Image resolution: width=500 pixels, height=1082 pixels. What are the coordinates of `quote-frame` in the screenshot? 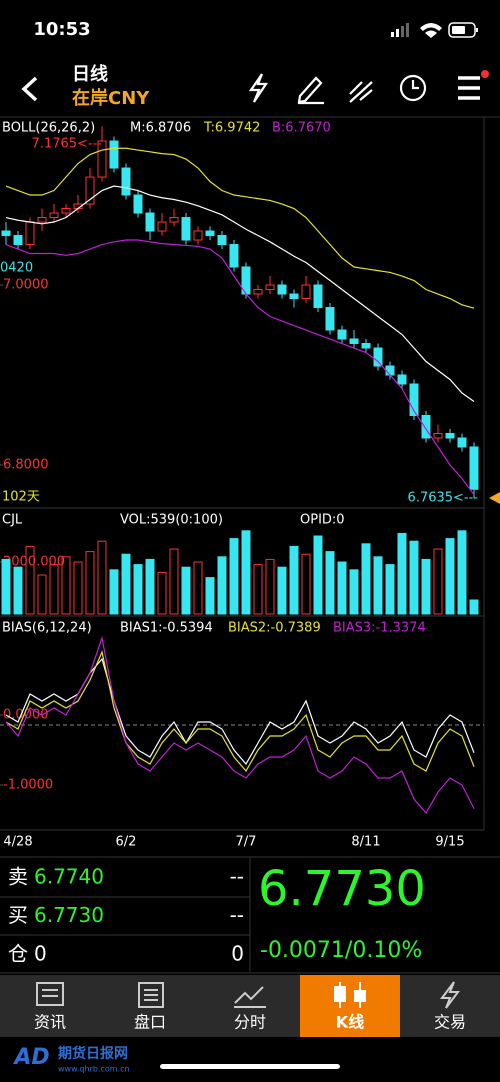 It's located at (250, 915).